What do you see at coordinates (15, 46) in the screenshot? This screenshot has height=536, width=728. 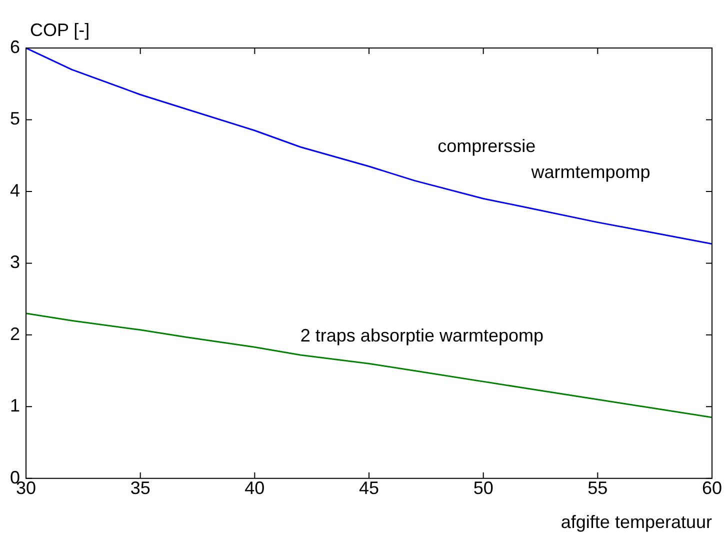 I see `y-tick-label: 6` at bounding box center [15, 46].